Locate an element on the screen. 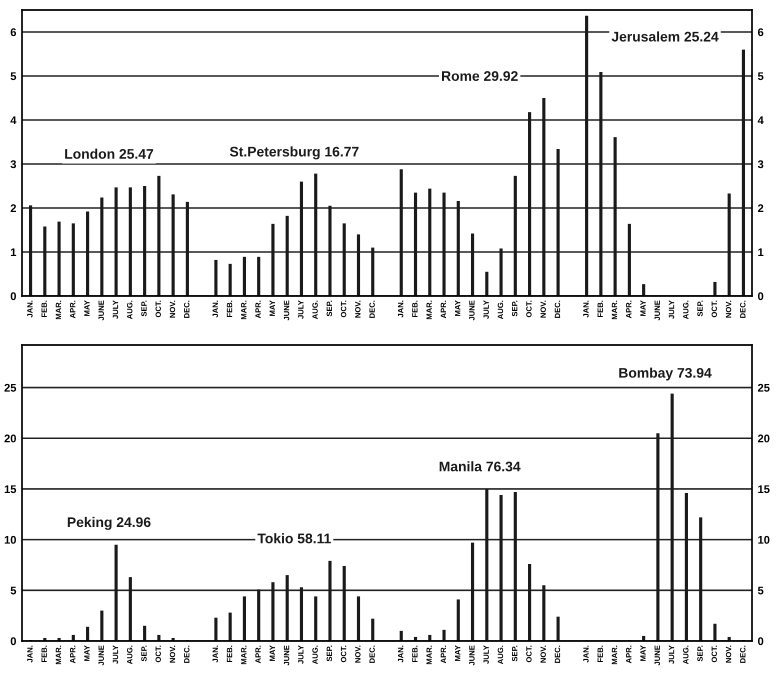  series-label: Peking 24.96 is located at coordinates (109, 523).